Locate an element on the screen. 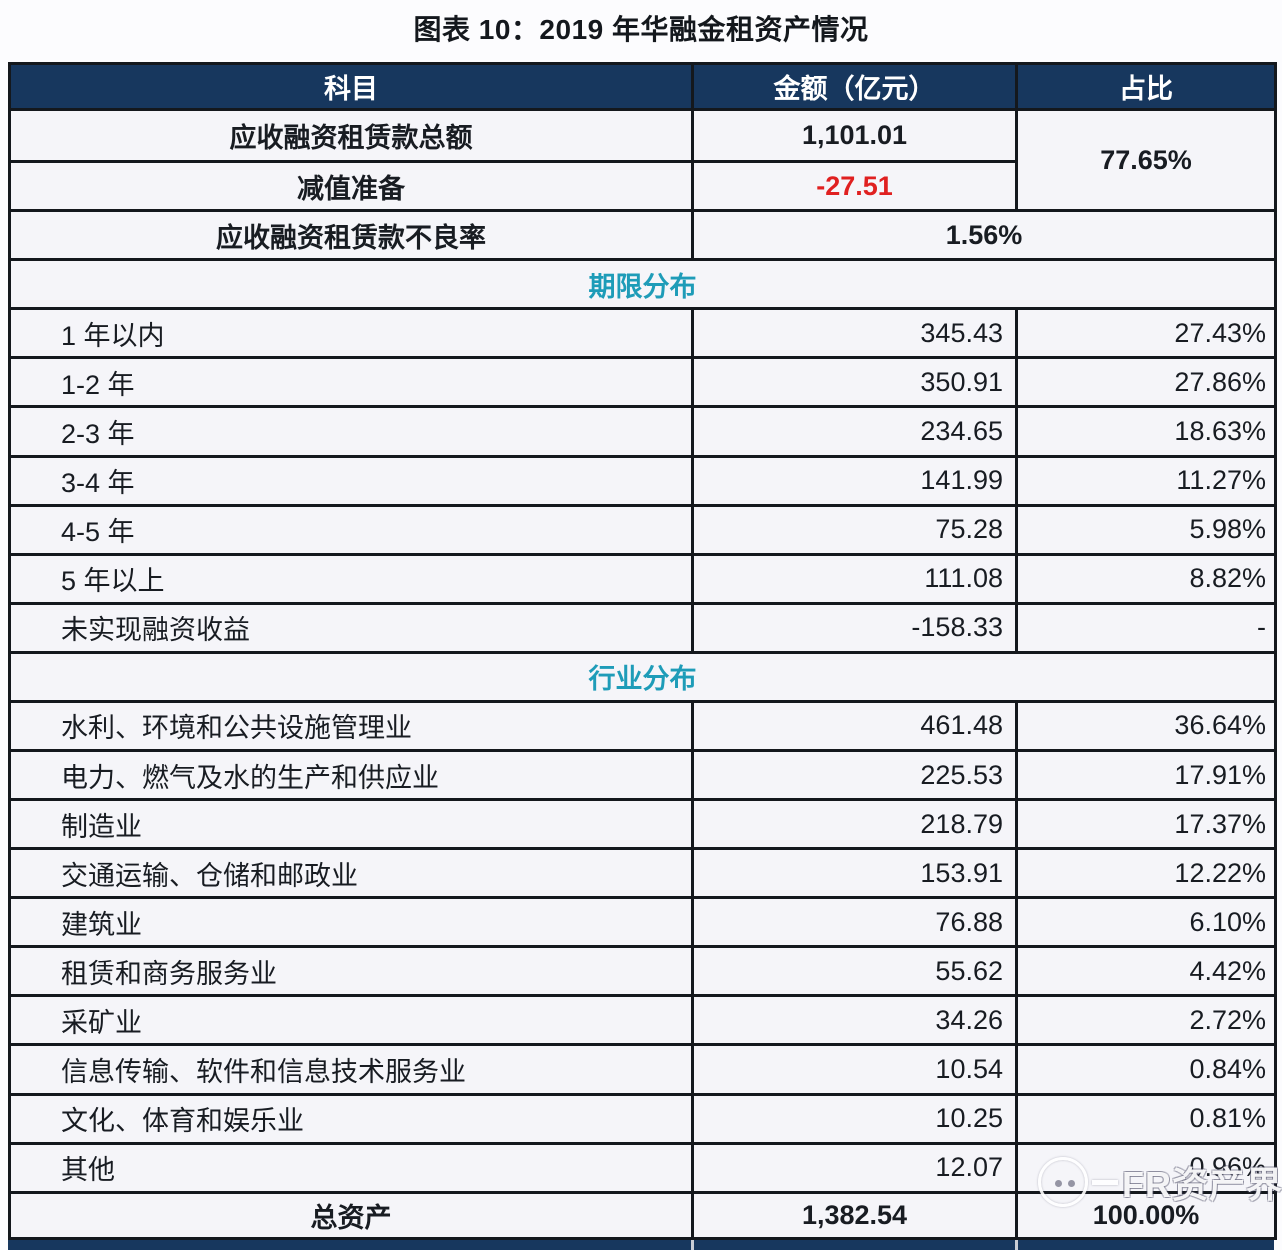 This screenshot has height=1250, width=1282. row-label: 4-5 年 is located at coordinates (351, 529).